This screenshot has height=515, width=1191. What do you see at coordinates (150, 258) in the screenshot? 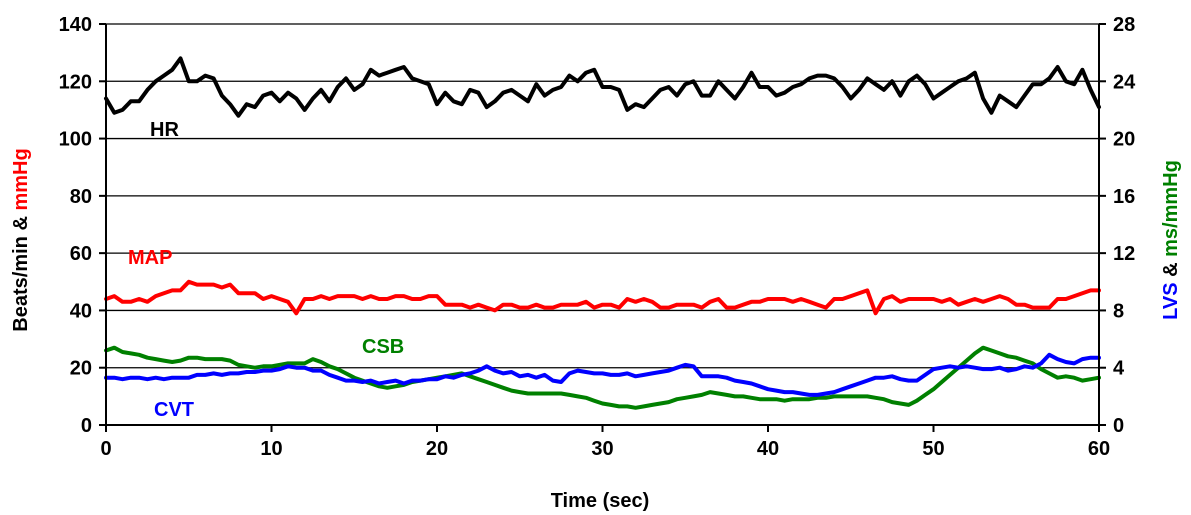
I see `series-label-map: MAP` at bounding box center [150, 258].